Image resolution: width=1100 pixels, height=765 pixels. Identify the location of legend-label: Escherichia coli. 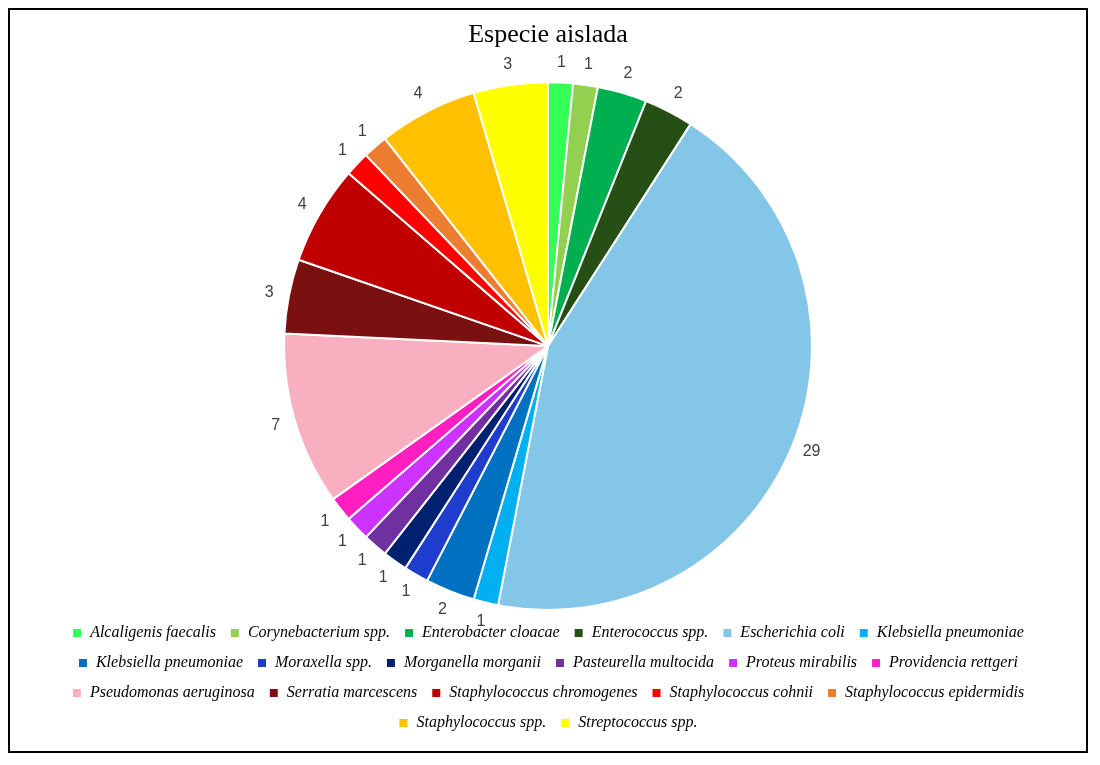
(792, 632).